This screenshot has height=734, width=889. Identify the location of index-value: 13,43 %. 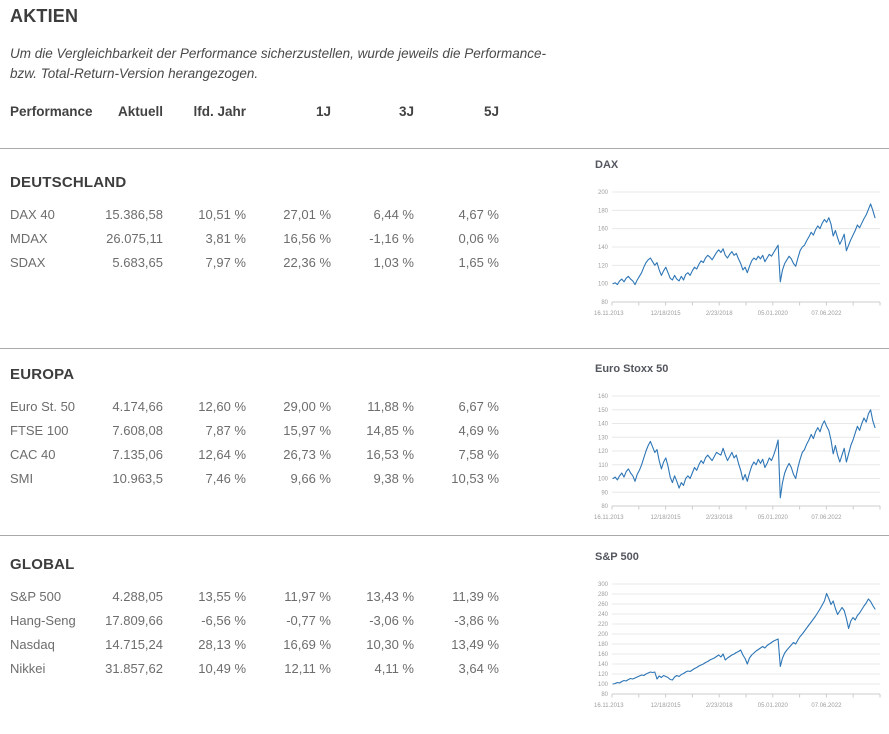
(390, 596).